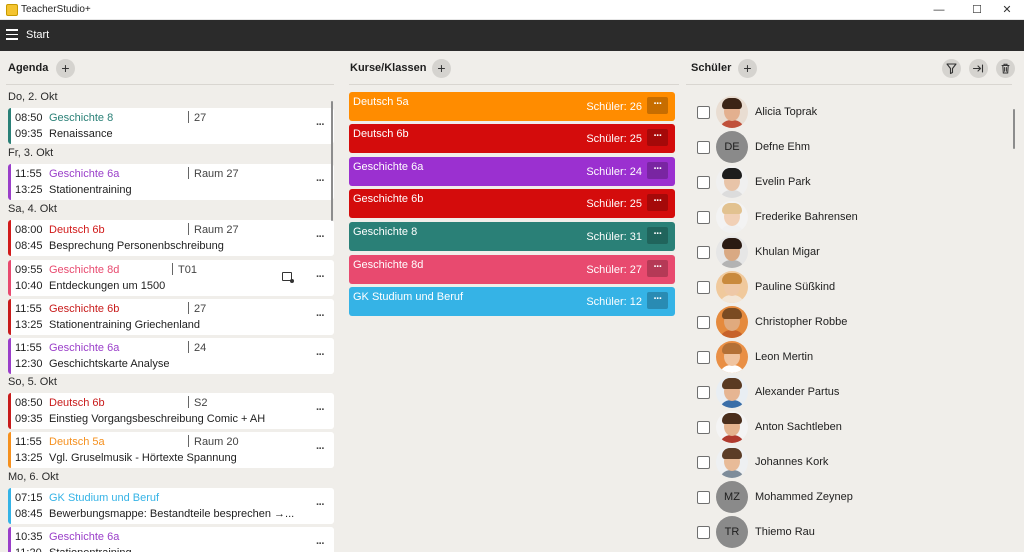  What do you see at coordinates (81, 118) in the screenshot?
I see `event-course-link: Geschichte 8` at bounding box center [81, 118].